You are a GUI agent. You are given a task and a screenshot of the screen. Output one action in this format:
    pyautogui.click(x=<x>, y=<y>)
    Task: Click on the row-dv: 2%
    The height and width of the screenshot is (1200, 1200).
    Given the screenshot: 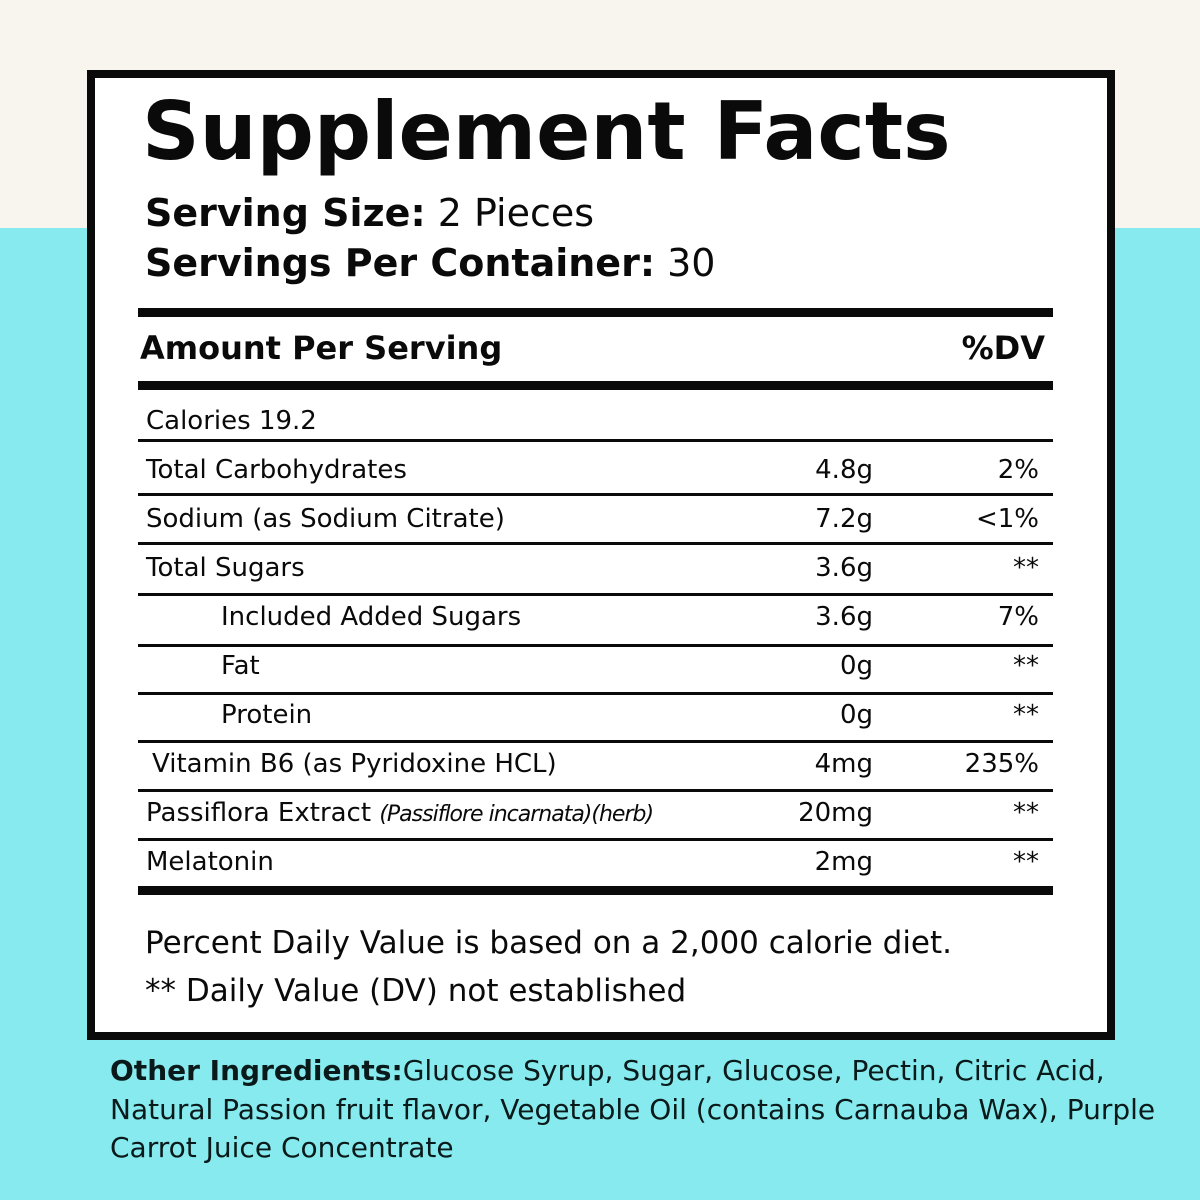 What is the action you would take?
    pyautogui.click(x=1018, y=470)
    